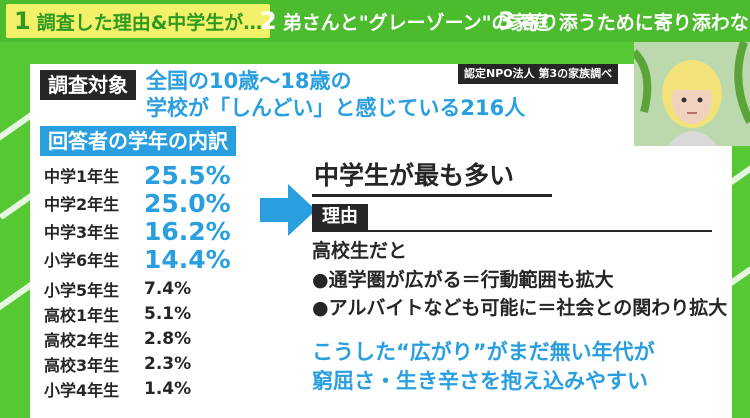 The height and width of the screenshot is (418, 750). What do you see at coordinates (82, 365) in the screenshot?
I see `grade-label: 高校3年生` at bounding box center [82, 365].